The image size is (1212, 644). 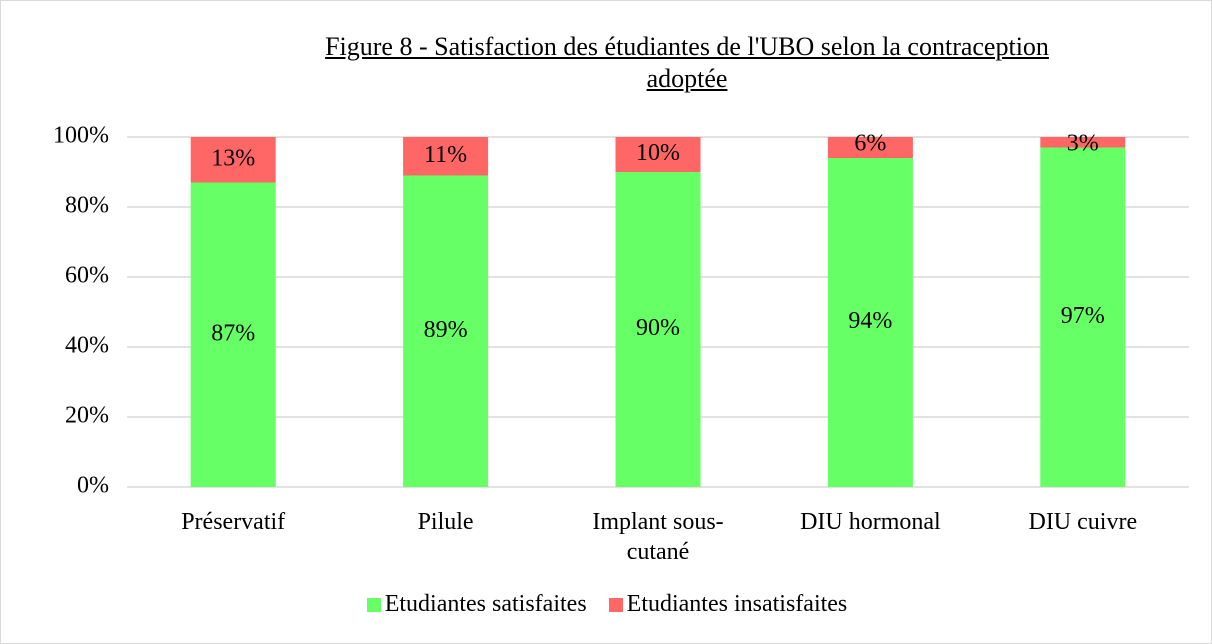 What do you see at coordinates (233, 522) in the screenshot?
I see `x-tick-label: Préservatif` at bounding box center [233, 522].